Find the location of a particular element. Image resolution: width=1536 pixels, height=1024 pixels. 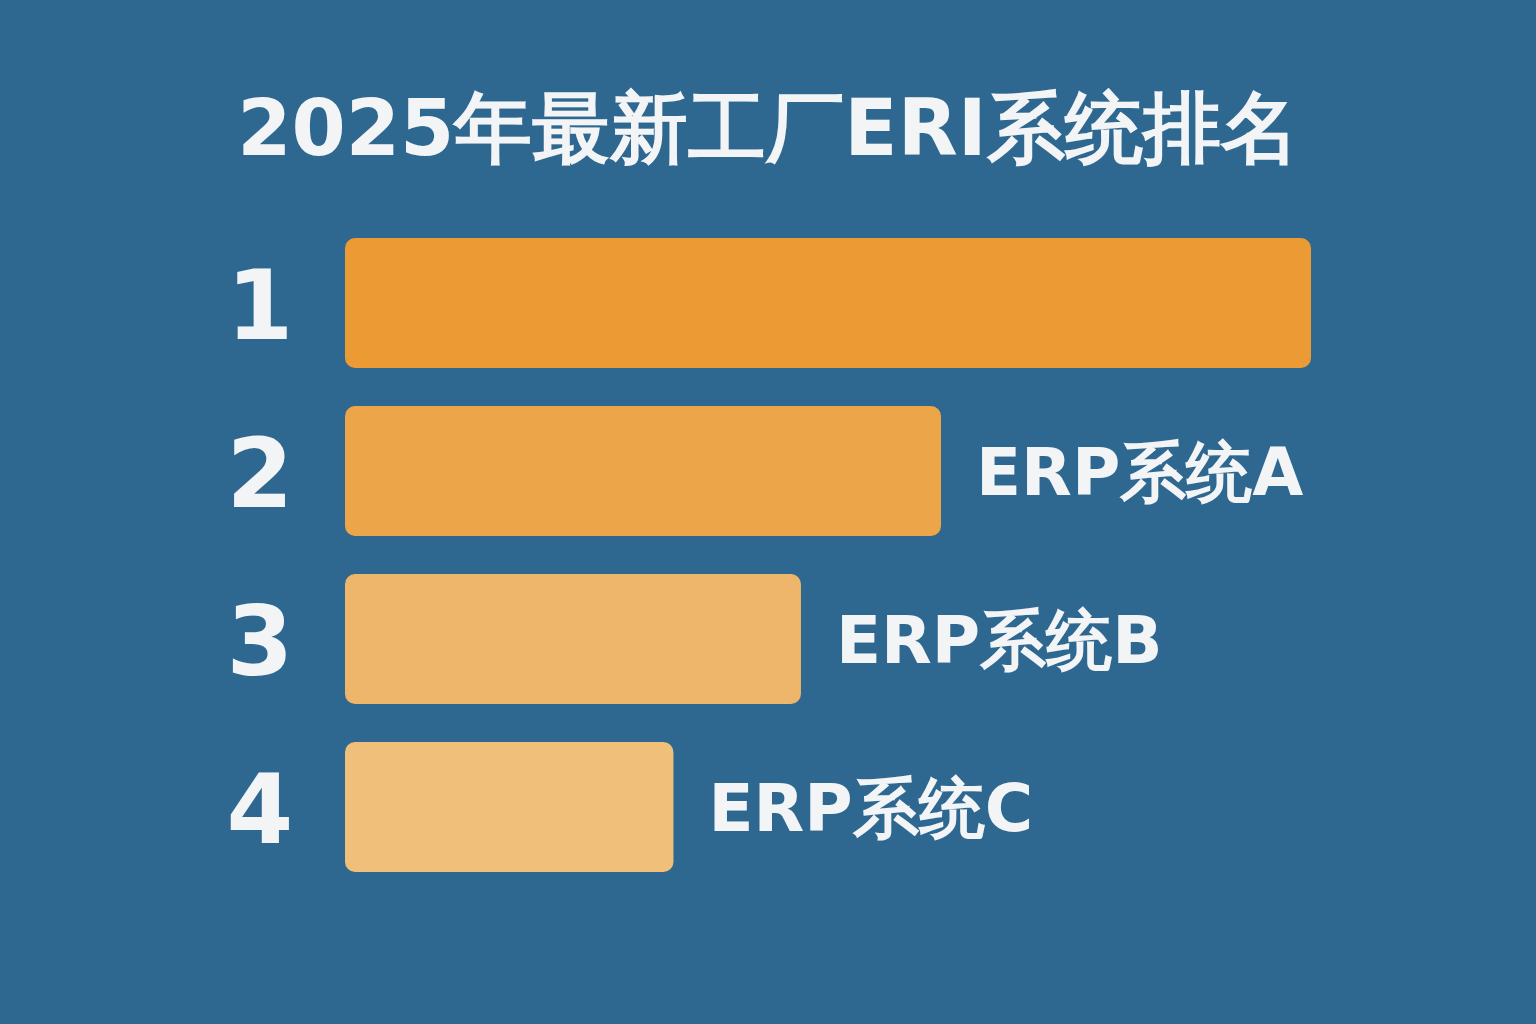

y-tick-label: 4 is located at coordinates (260, 810).